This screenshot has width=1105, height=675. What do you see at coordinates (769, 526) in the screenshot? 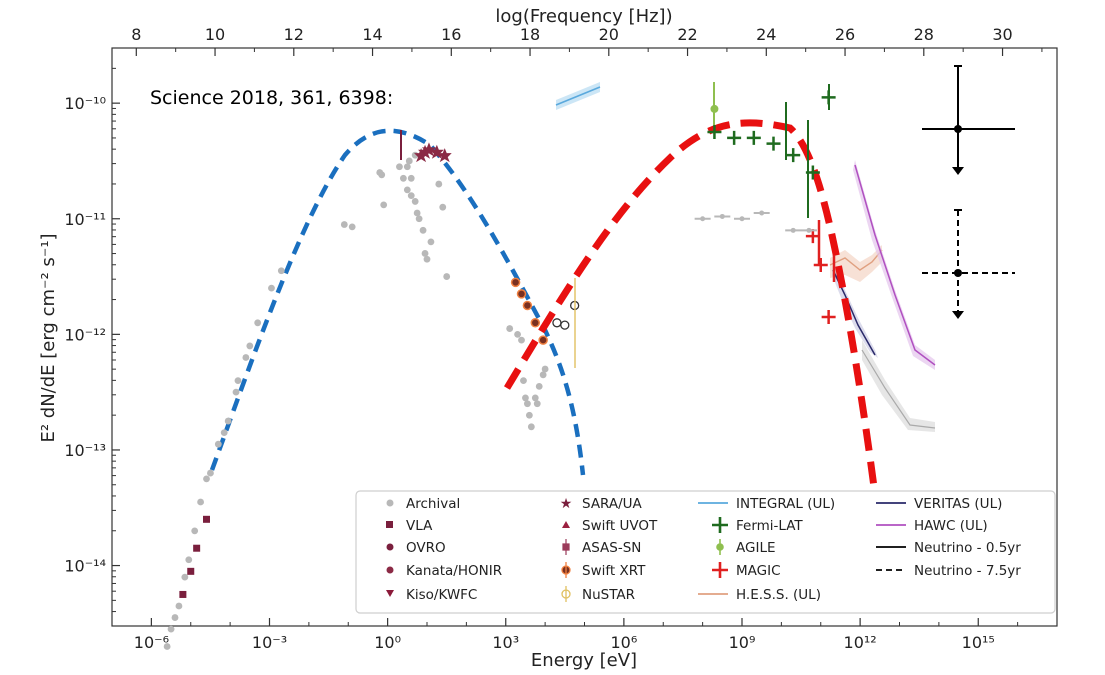
I see `legend-label-fermi-lat: Fermi-LAT` at bounding box center [769, 526].